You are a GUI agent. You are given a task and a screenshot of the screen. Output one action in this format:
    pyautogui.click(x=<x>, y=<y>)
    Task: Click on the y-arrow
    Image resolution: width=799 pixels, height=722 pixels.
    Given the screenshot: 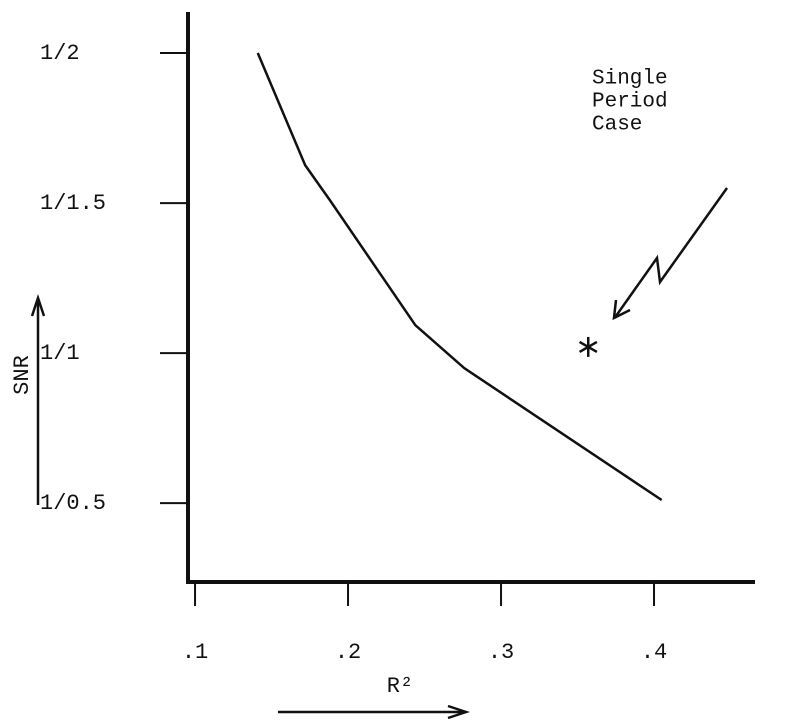 What is the action you would take?
    pyautogui.click(x=38, y=399)
    